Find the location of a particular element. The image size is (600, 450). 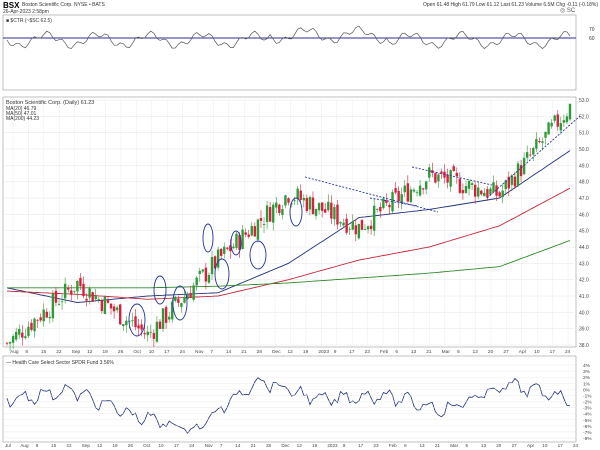

x-tick-label: 10 is located at coordinates (545, 445).